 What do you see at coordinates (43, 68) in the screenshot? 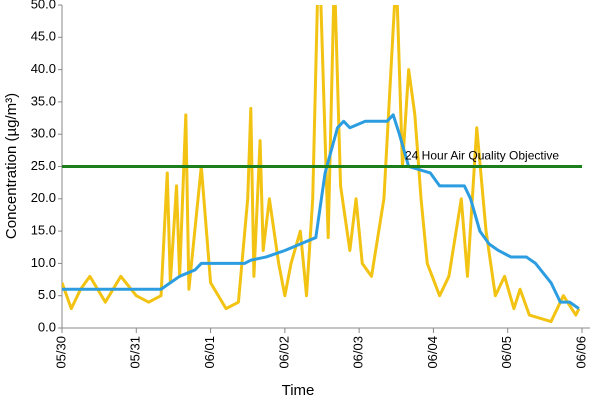
I see `y-tick-label: 40.0` at bounding box center [43, 68].